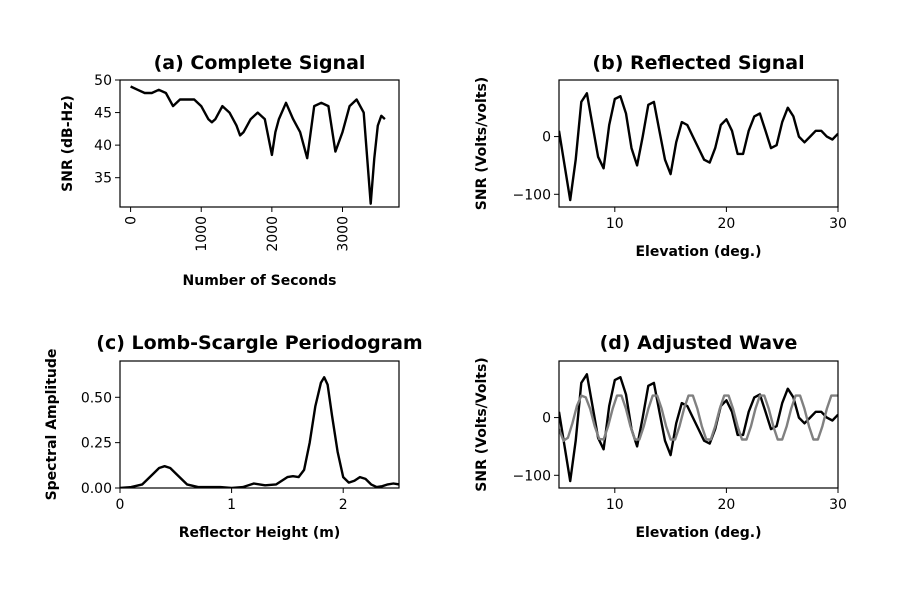  Describe the element at coordinates (103, 81) in the screenshot. I see `y-tick-label: 50` at that location.